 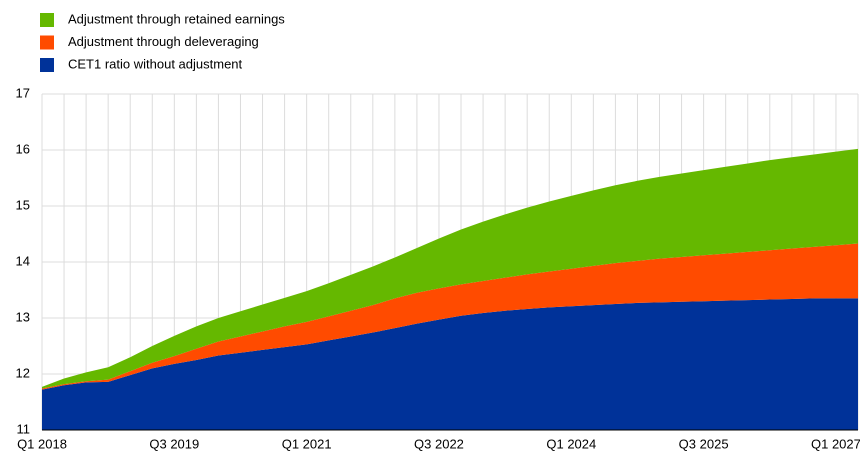 What do you see at coordinates (23, 148) in the screenshot?
I see `y-tick-label: 16` at bounding box center [23, 148].